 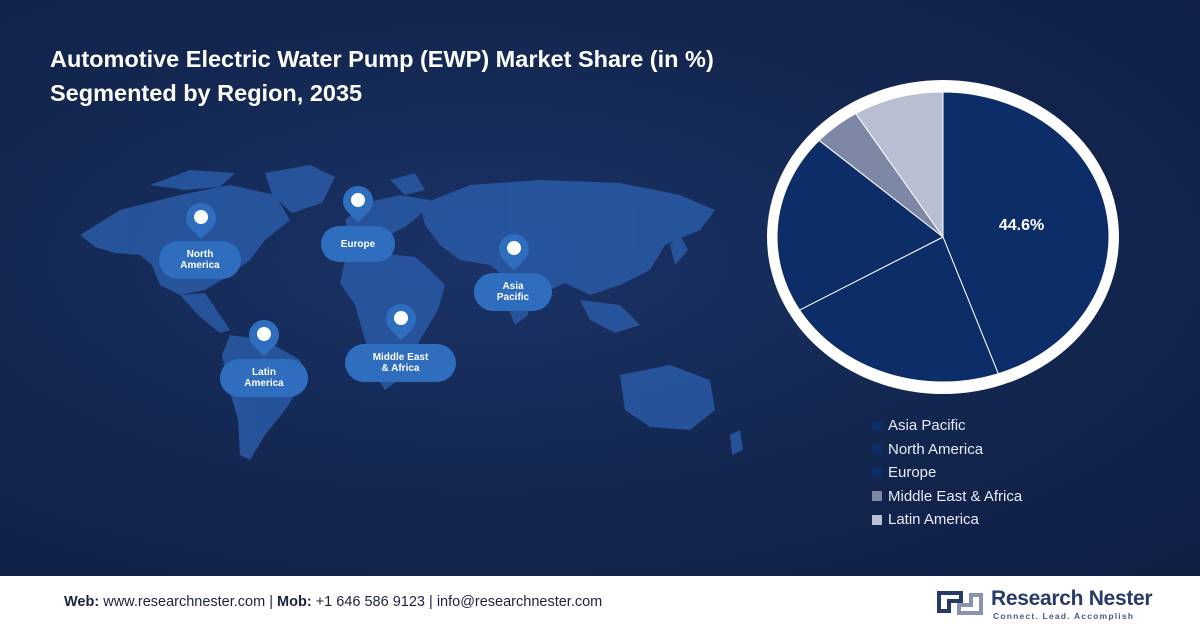 I want to click on legend-item: Europe, so click(x=947, y=473).